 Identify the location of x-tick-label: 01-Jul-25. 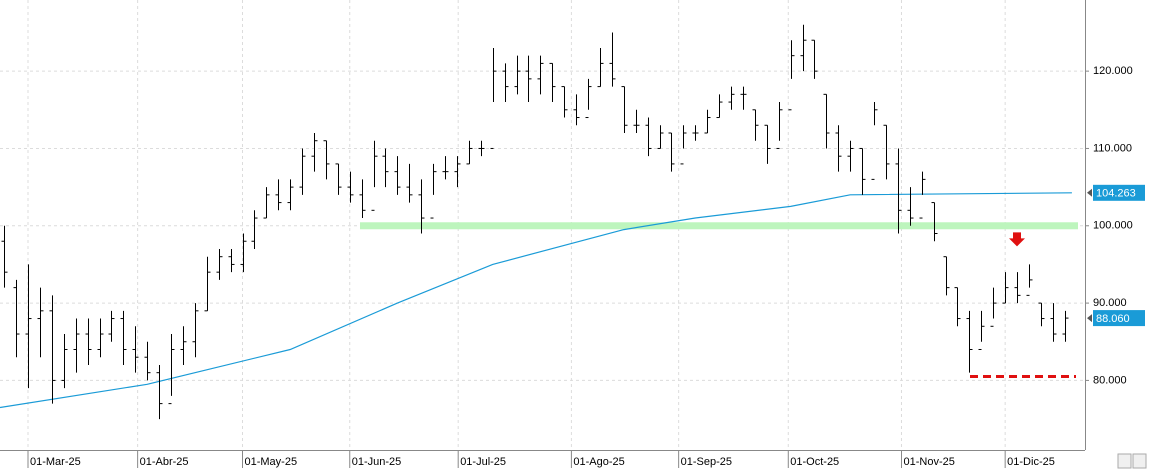
(483, 462).